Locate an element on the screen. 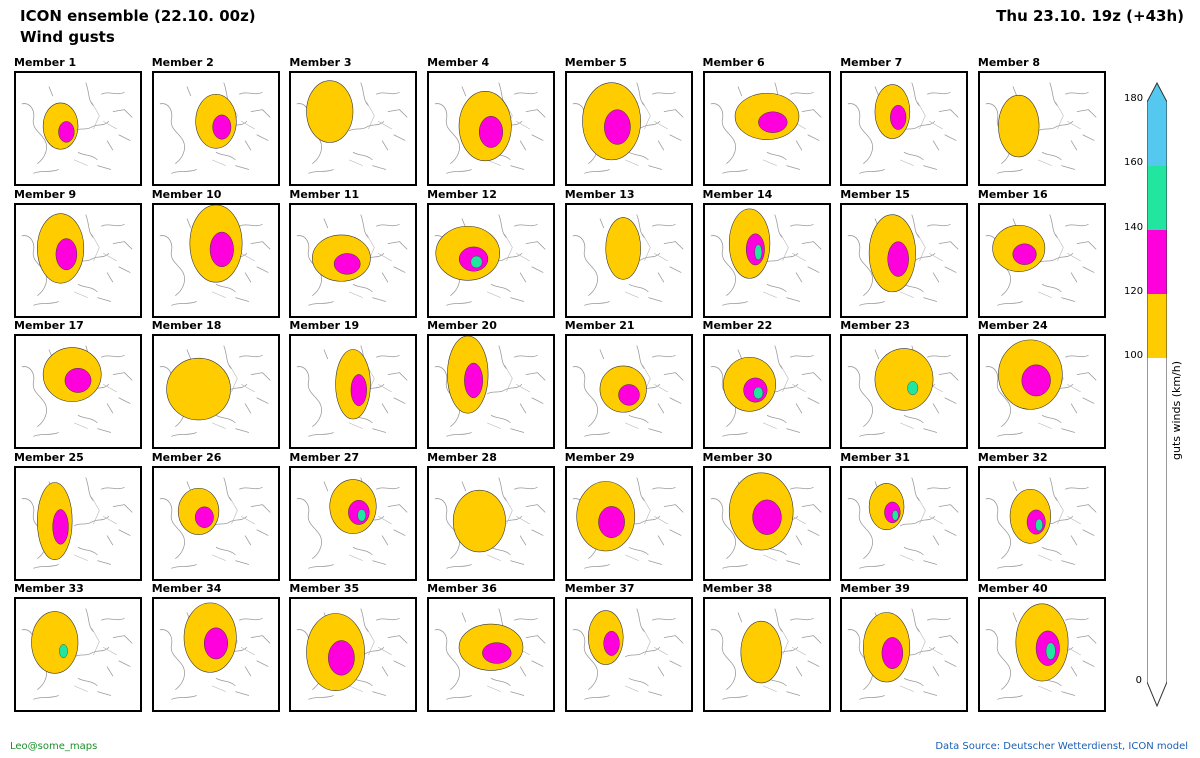  member-panel: Member 24 is located at coordinates (1042, 384).